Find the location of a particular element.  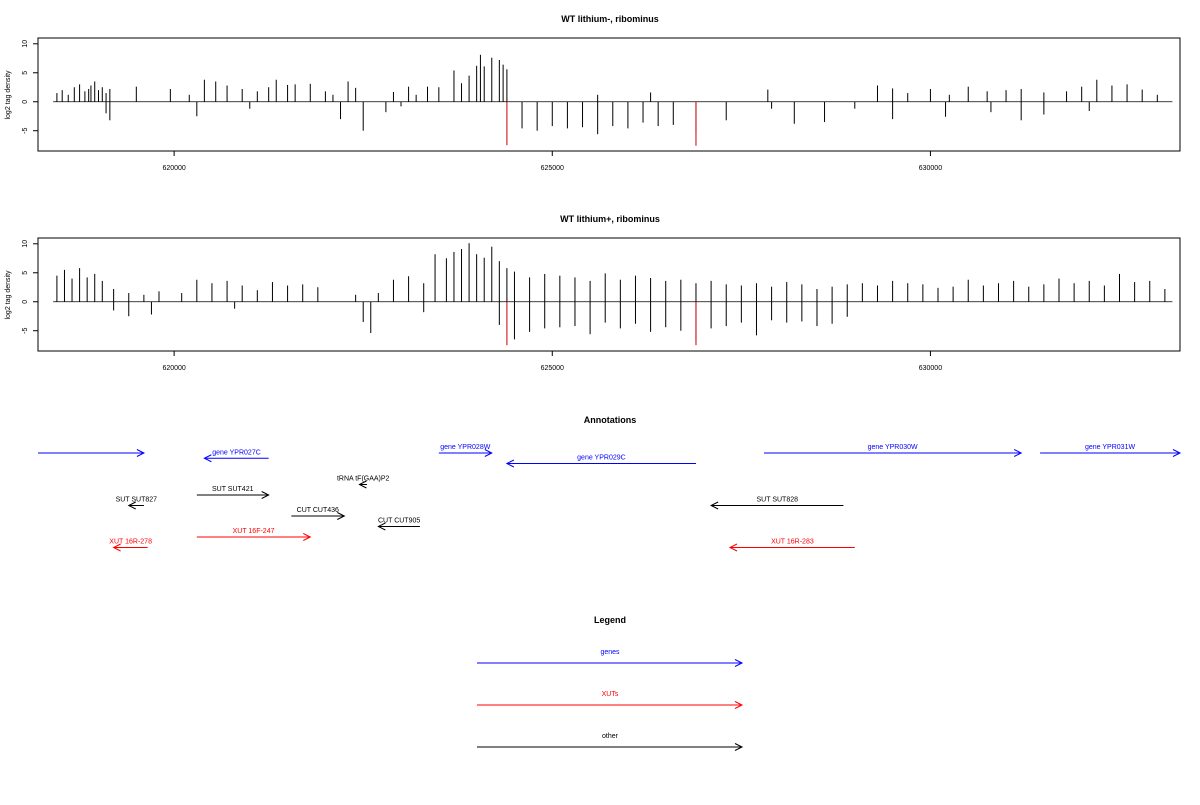

panel-1-x-axis: 620000 625000 630000 is located at coordinates (552, 161).